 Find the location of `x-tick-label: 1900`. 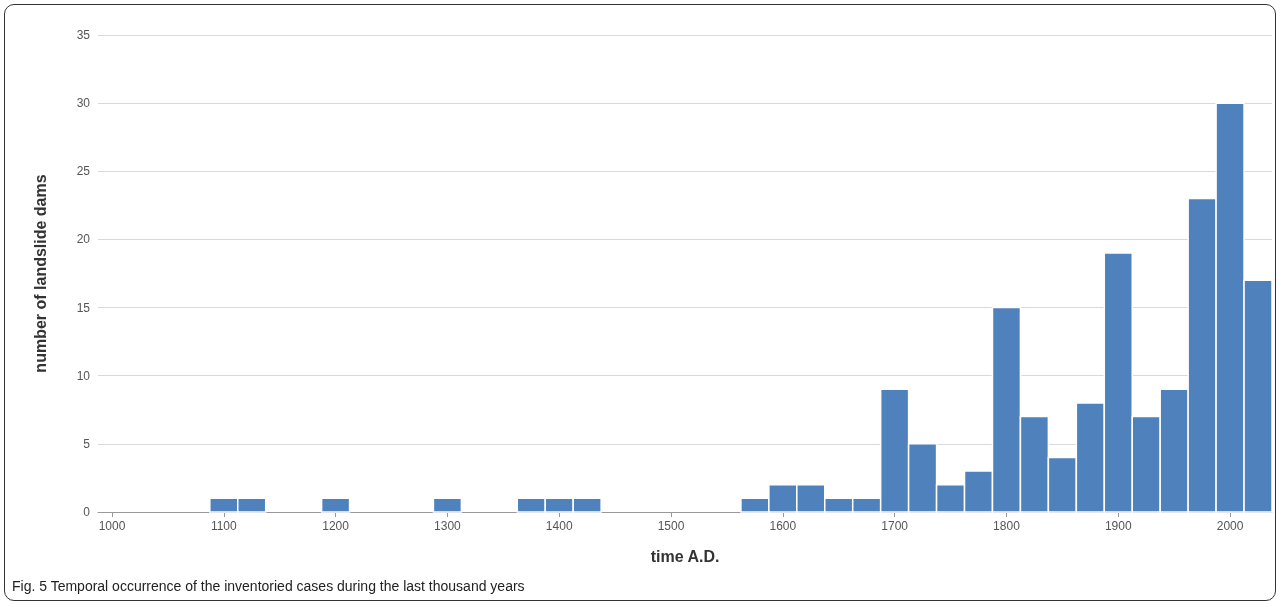

x-tick-label: 1900 is located at coordinates (1118, 526).